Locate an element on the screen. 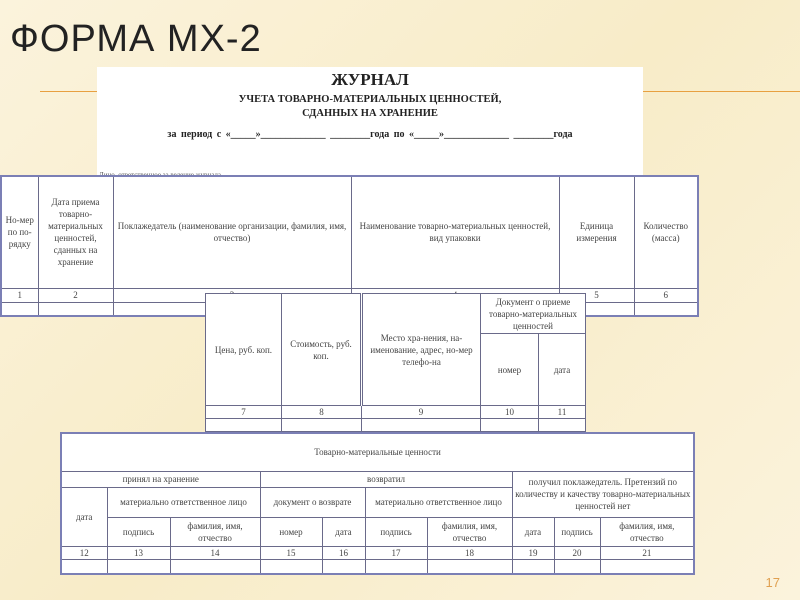 Image resolution: width=800 pixels, height=600 pixels. journal-title: ЖУРНАЛ is located at coordinates (370, 79).